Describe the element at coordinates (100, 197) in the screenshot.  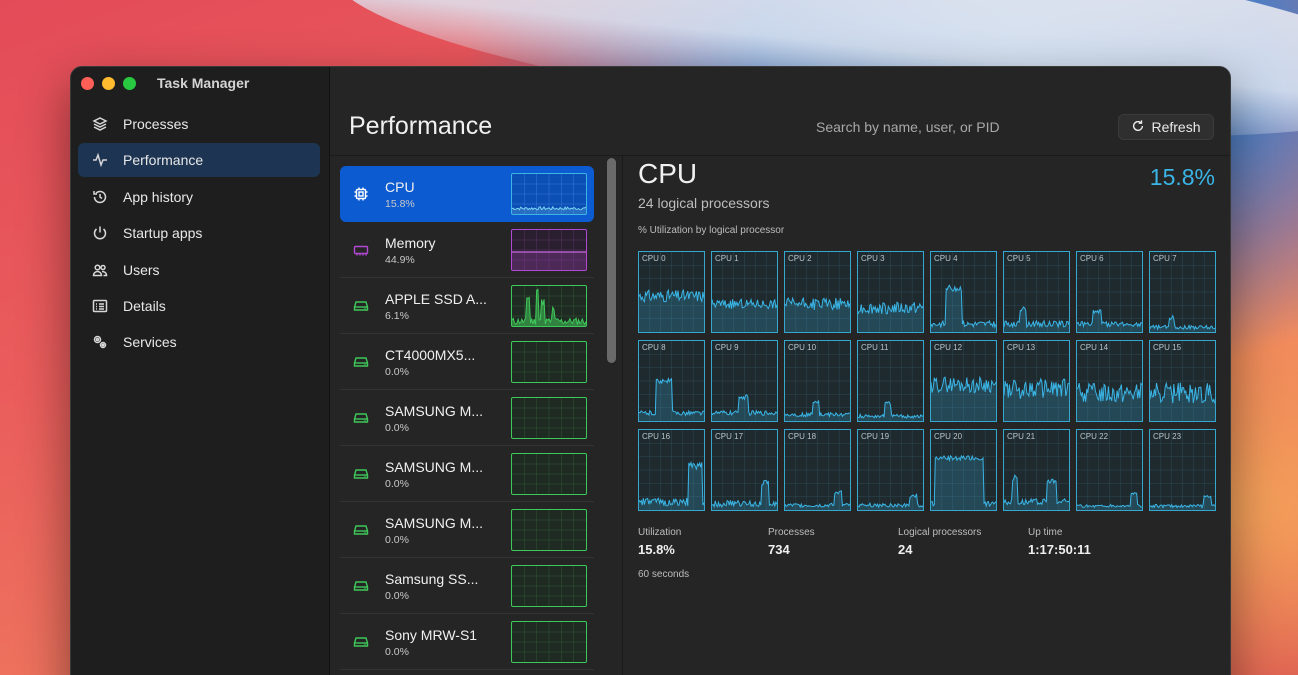
I see `history-icon` at that location.